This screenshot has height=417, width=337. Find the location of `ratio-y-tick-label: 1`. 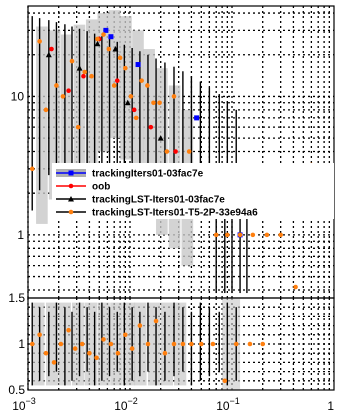

ratio-y-tick-label: 1 is located at coordinates (21, 344).